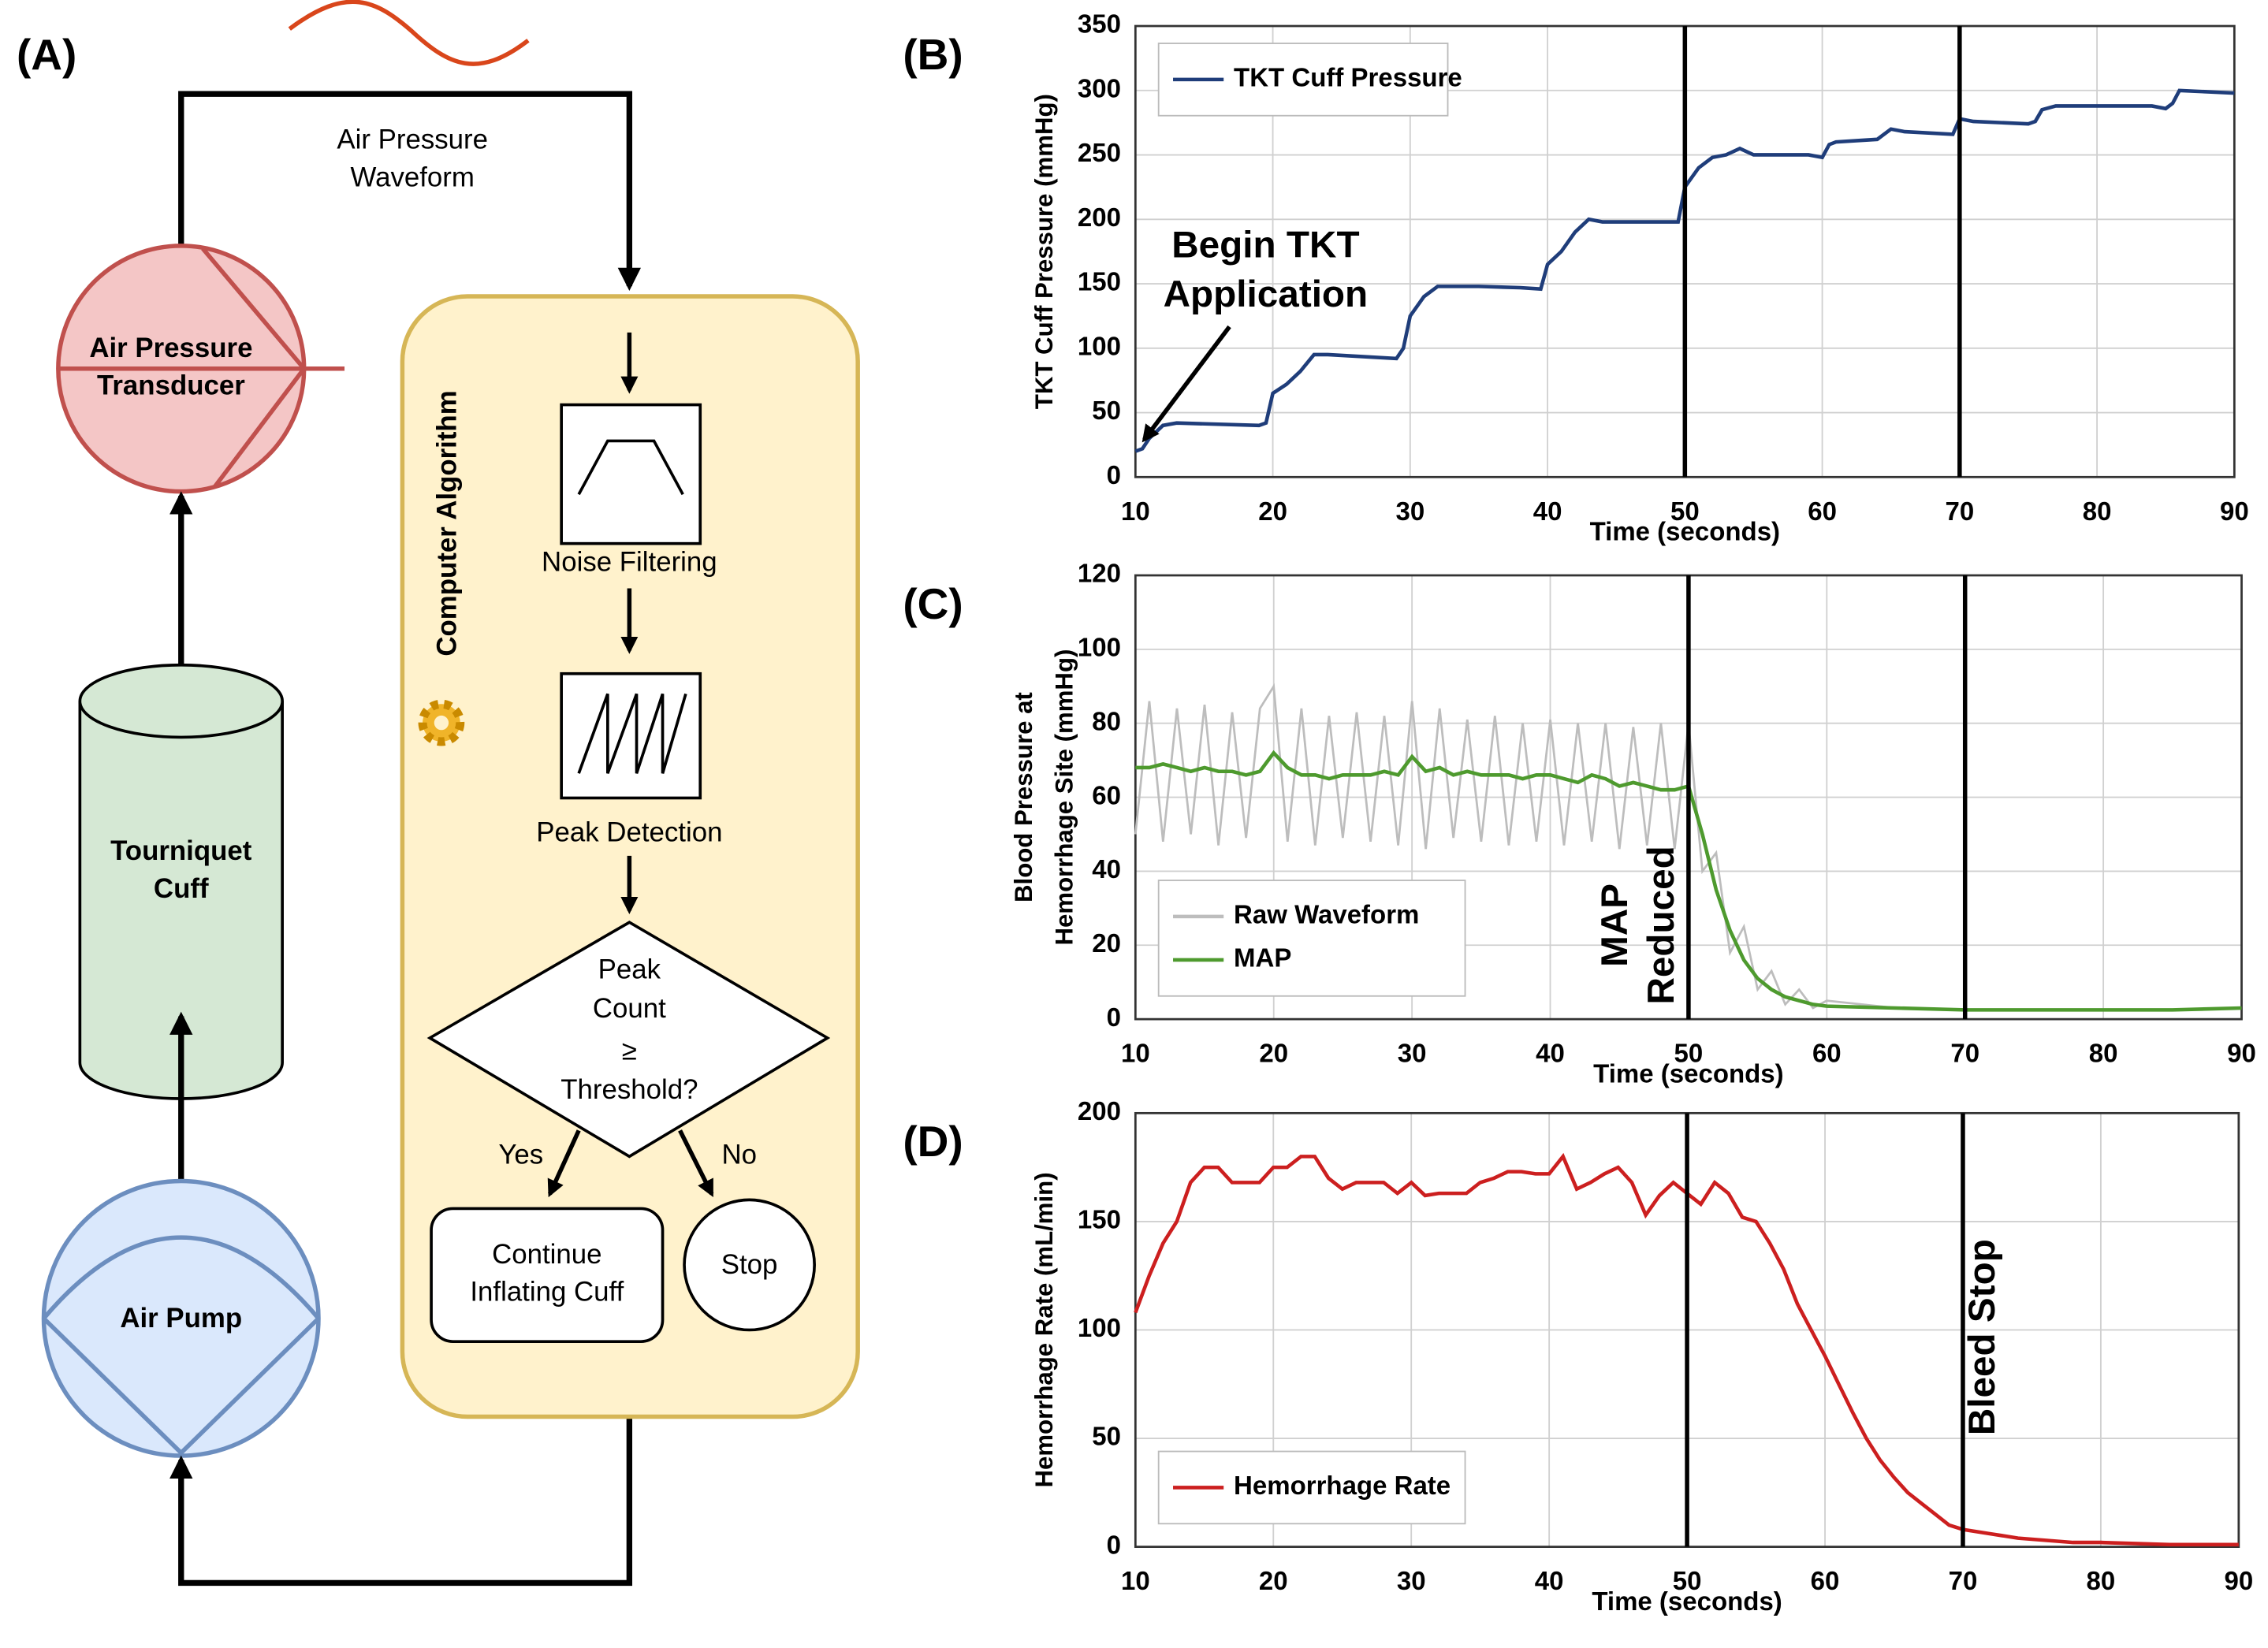 The image size is (2268, 1648). What do you see at coordinates (171, 367) in the screenshot?
I see `transducer-label: Air Pressure Transducer` at bounding box center [171, 367].